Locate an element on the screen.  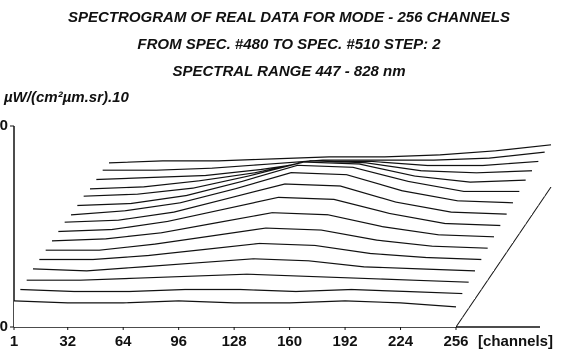
x-tick-label: 96 is located at coordinates (178, 341).